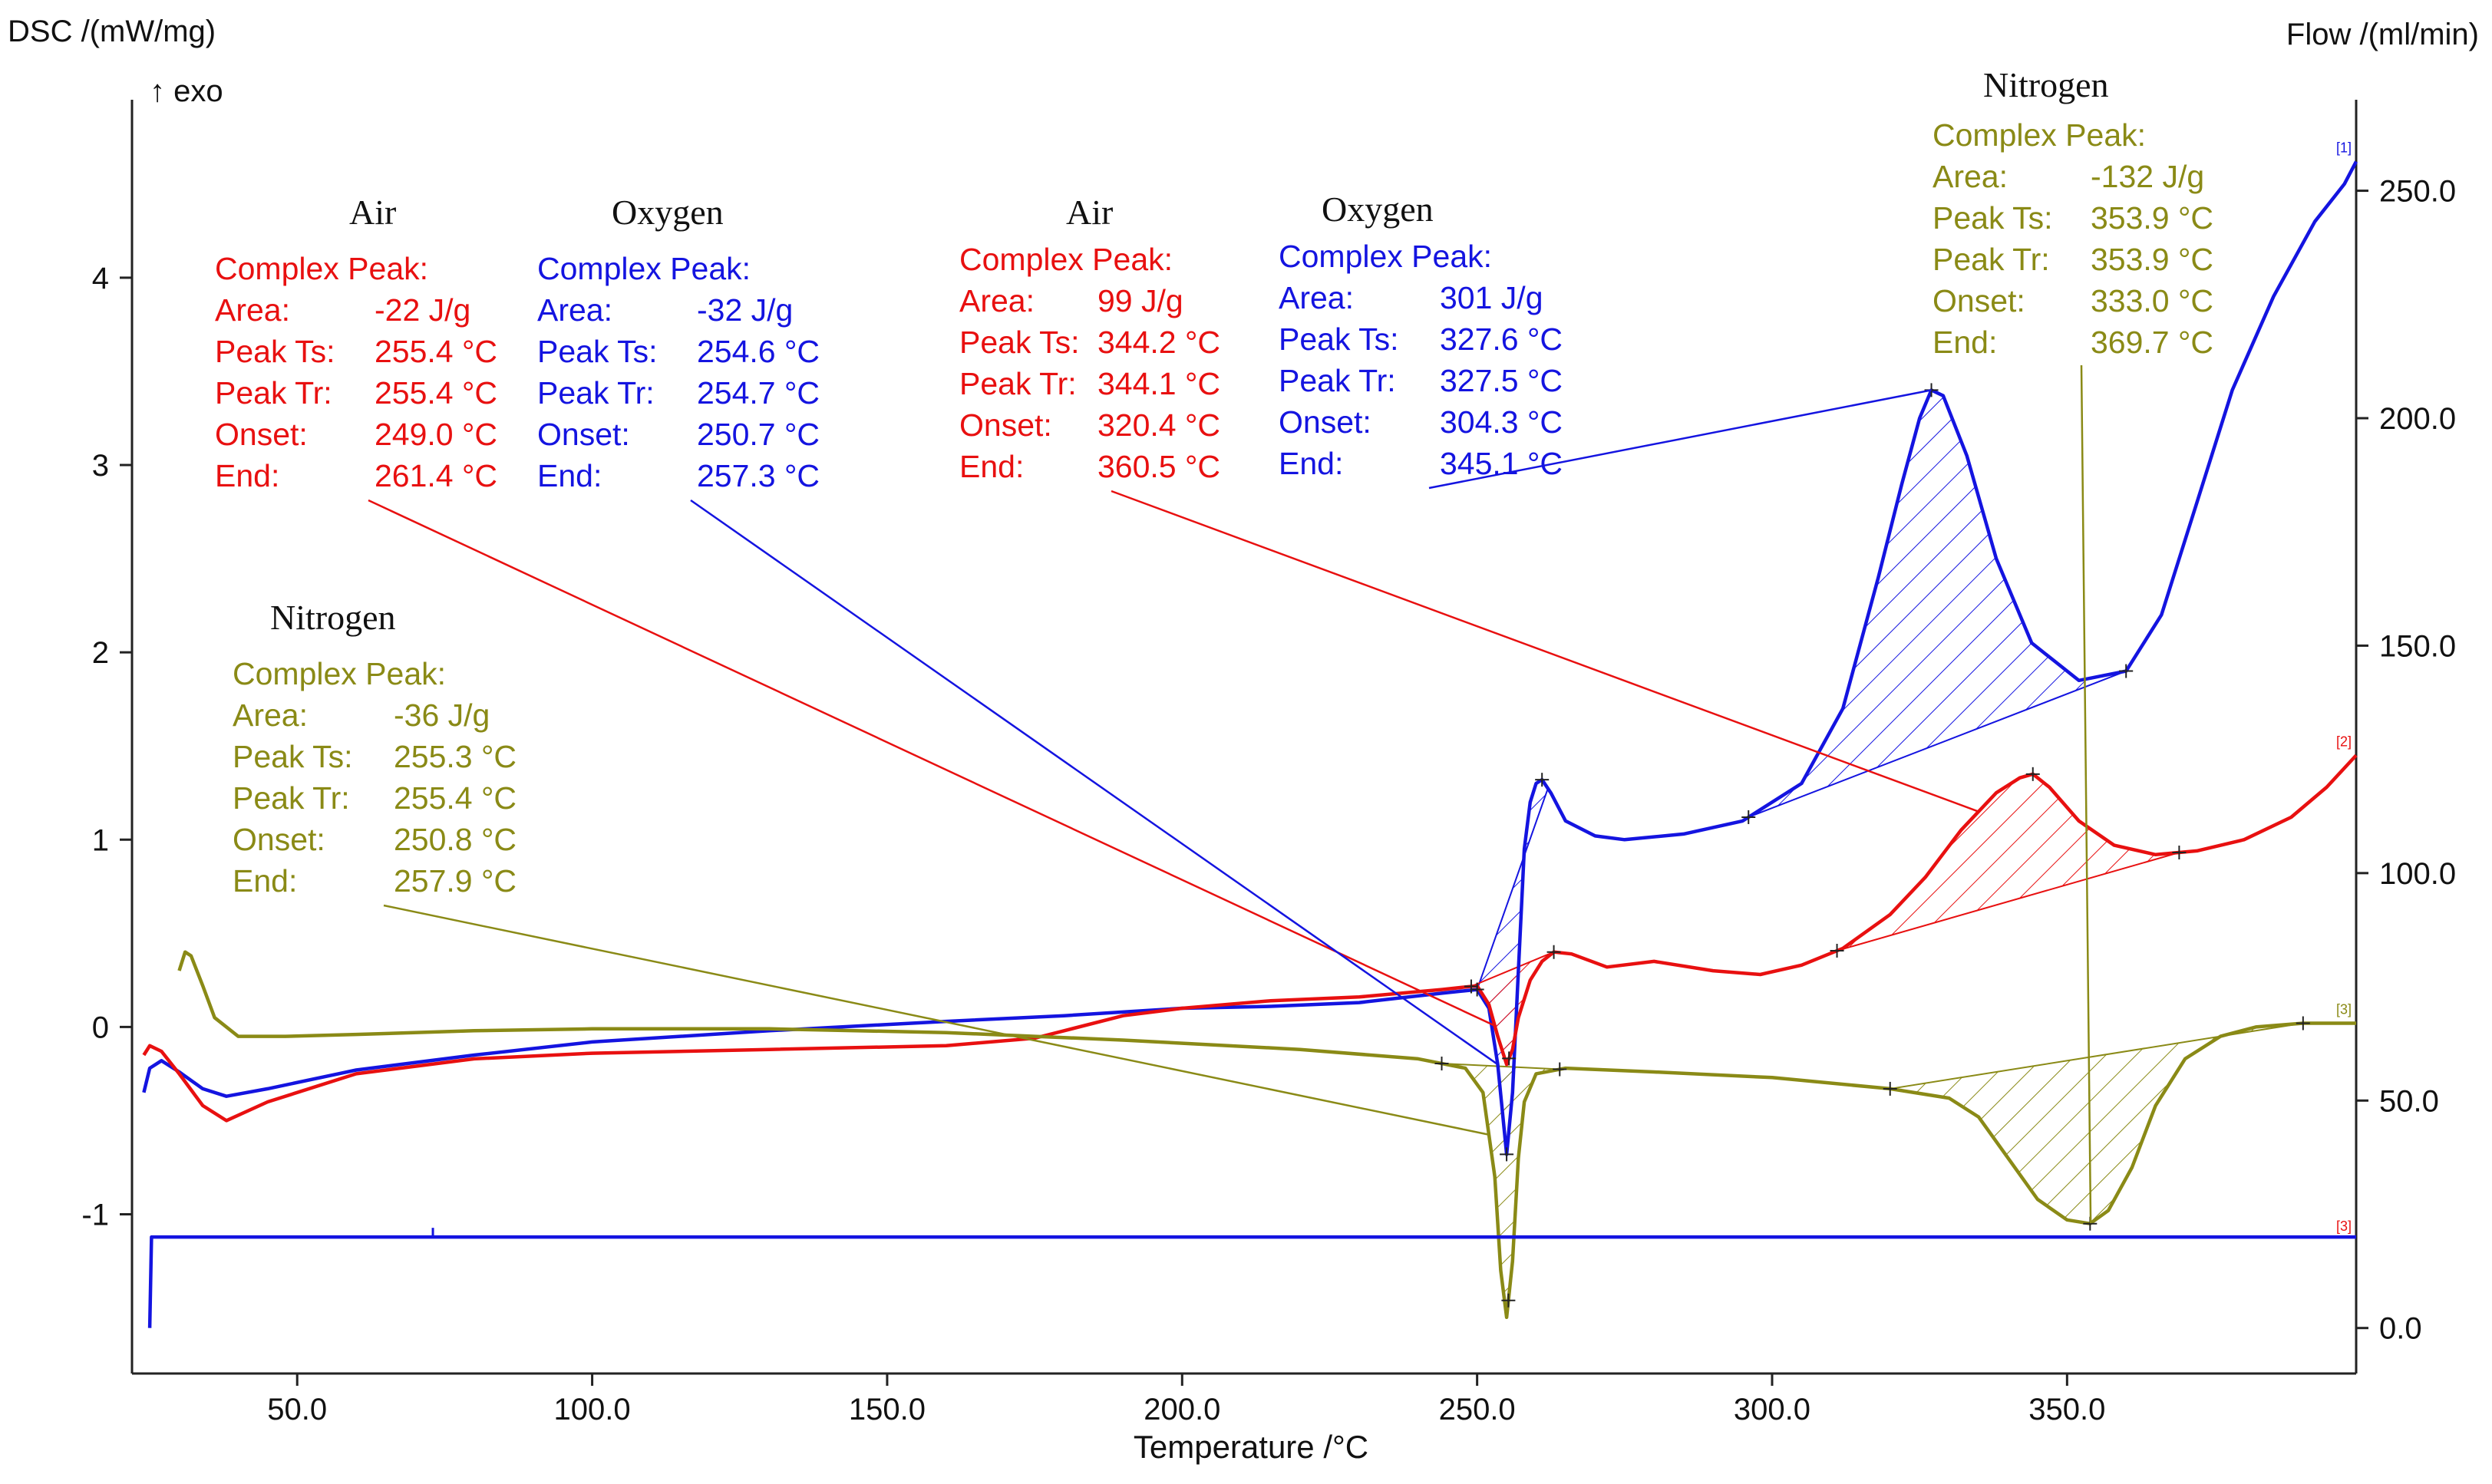  What do you see at coordinates (2409, 1101) in the screenshot?
I see `y-right-tick-label: 50.0` at bounding box center [2409, 1101].